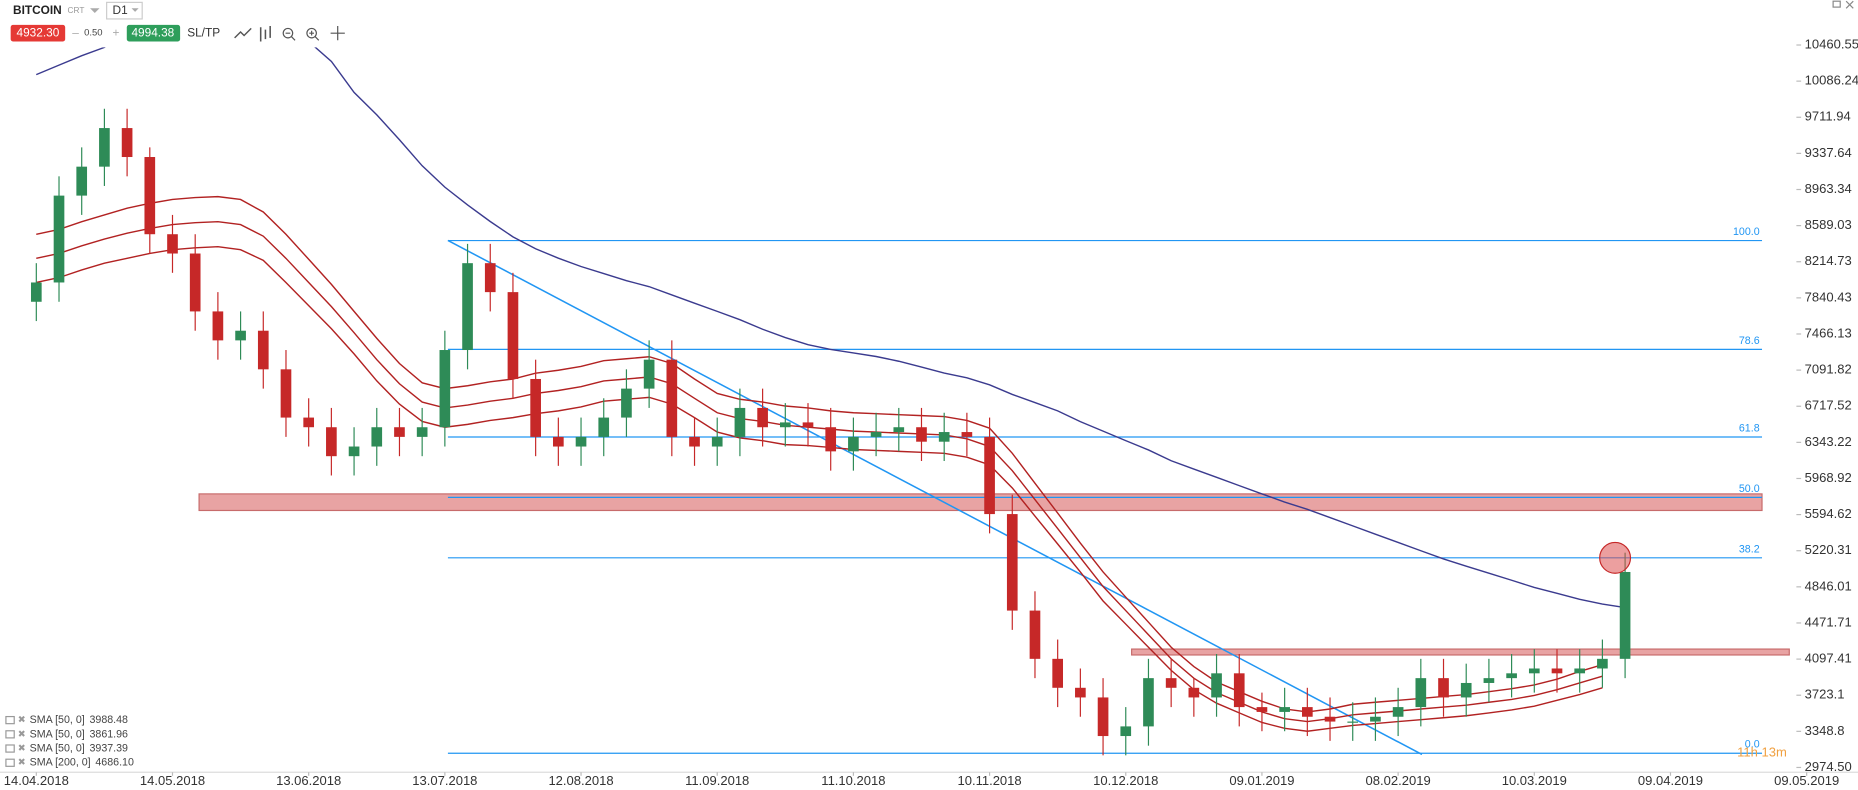 This screenshot has width=1858, height=790. Describe the element at coordinates (580, 780) in the screenshot. I see `x-tick-label: 12.08.2018` at that location.